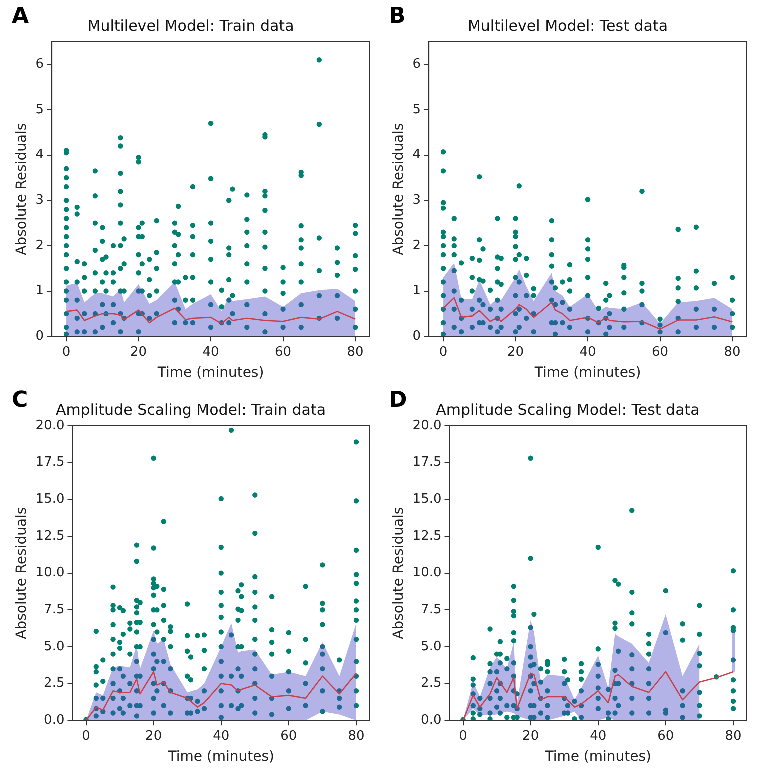 This screenshot has width=765, height=770. What do you see at coordinates (21, 16) in the screenshot?
I see `text: A` at bounding box center [21, 16].